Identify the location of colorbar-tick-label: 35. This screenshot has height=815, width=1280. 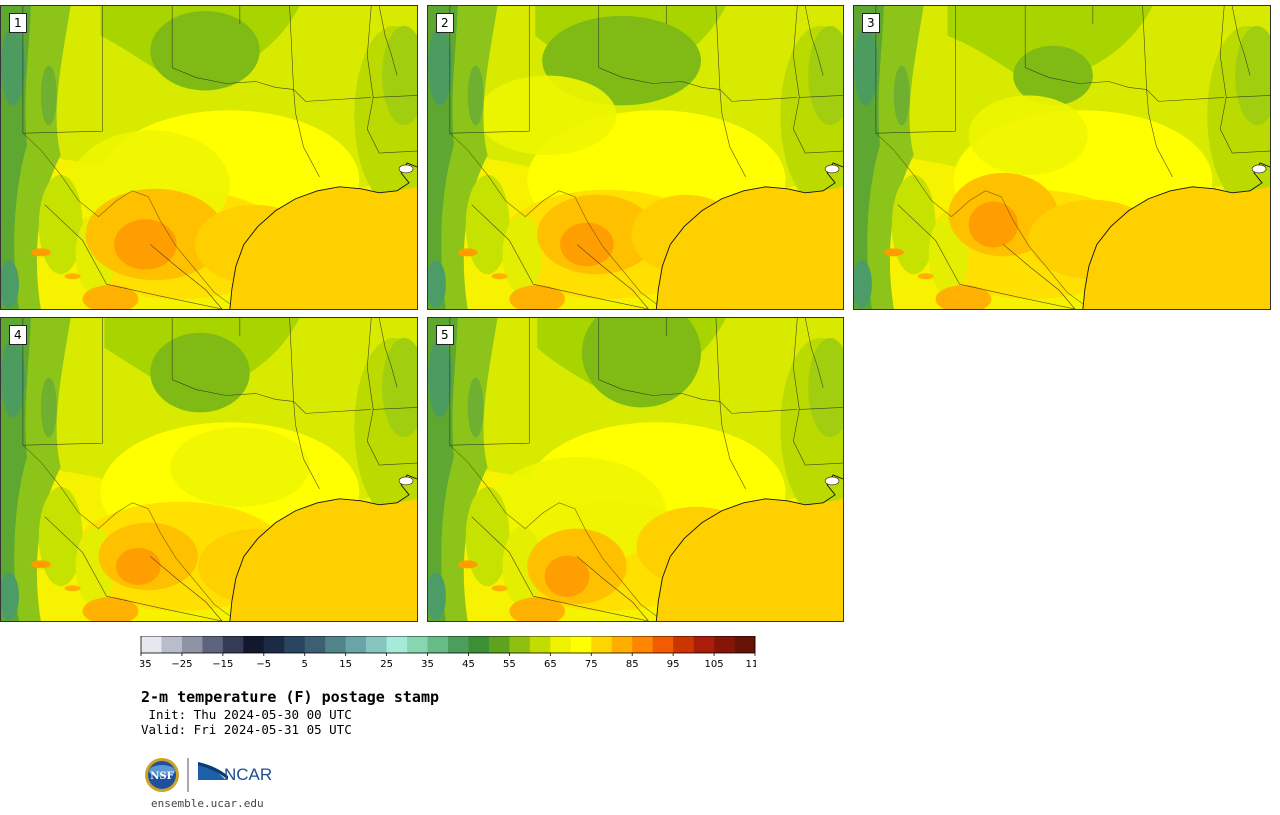
(427, 664).